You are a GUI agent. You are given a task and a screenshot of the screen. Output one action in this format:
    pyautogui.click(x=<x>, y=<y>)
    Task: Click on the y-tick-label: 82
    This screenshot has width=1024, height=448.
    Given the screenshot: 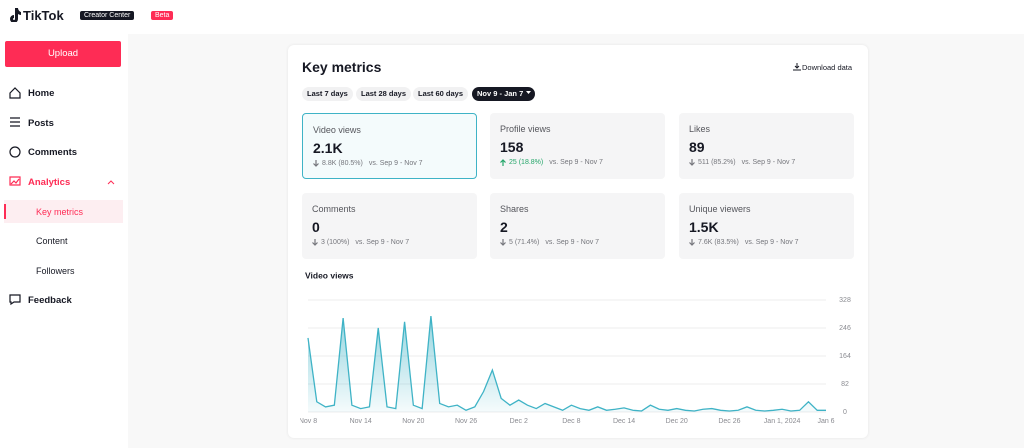 What is the action you would take?
    pyautogui.click(x=845, y=384)
    